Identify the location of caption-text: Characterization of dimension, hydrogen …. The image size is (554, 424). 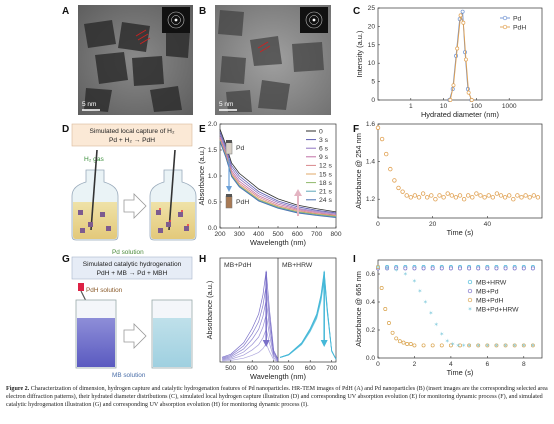
(277, 397).